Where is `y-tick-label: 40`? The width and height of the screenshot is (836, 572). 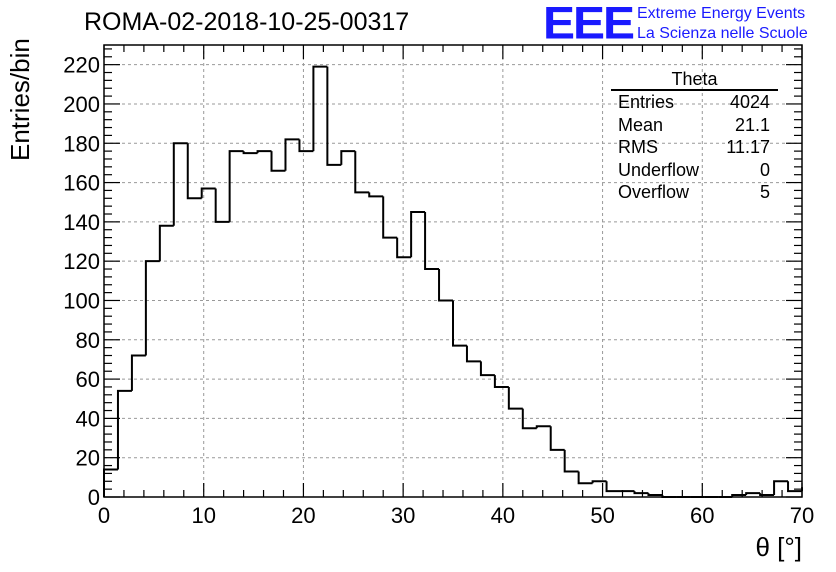
y-tick-label: 40 is located at coordinates (88, 418).